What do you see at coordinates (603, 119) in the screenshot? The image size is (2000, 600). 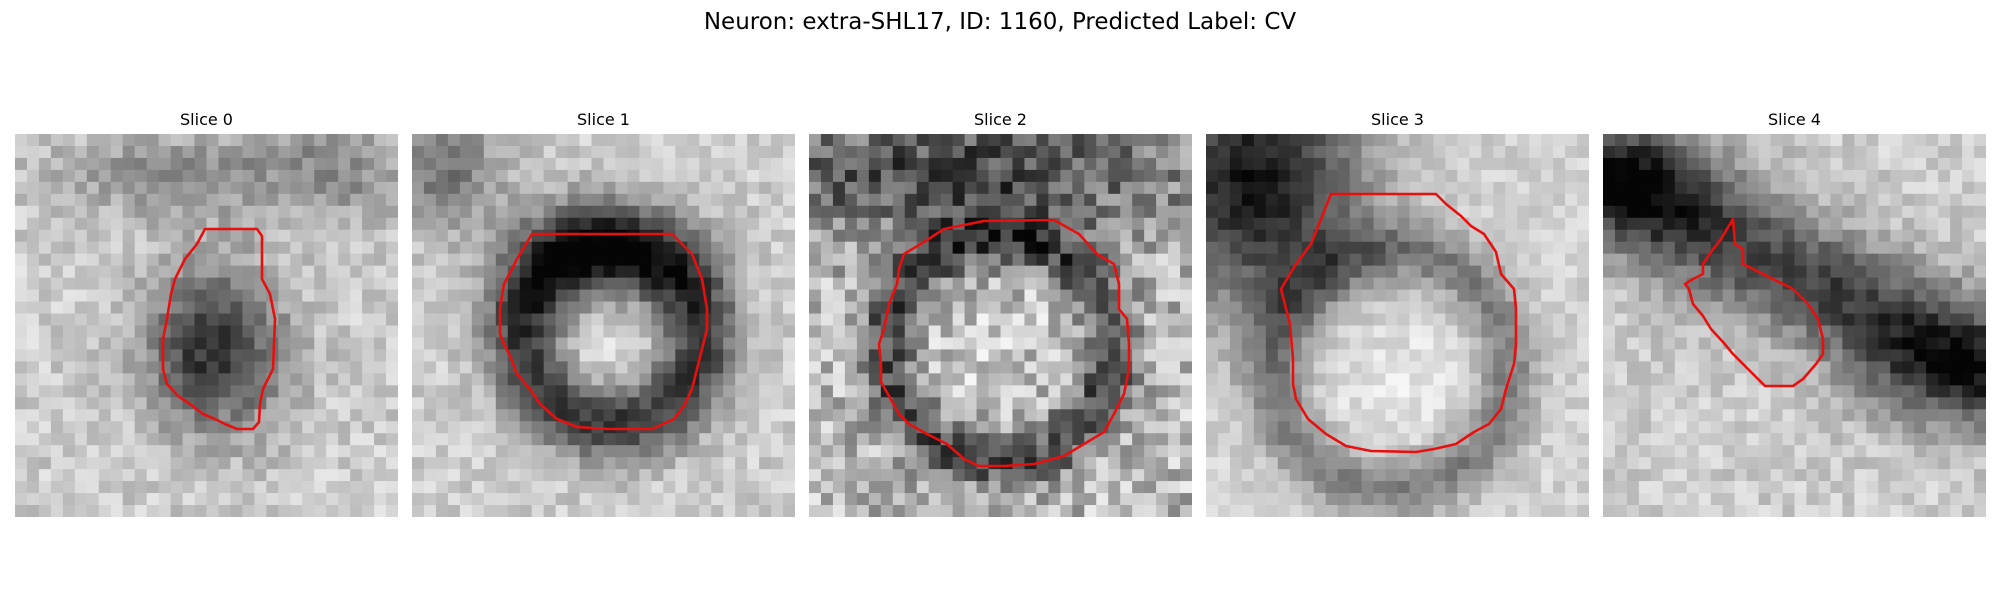 I see `slice-1-title: Slice 1` at bounding box center [603, 119].